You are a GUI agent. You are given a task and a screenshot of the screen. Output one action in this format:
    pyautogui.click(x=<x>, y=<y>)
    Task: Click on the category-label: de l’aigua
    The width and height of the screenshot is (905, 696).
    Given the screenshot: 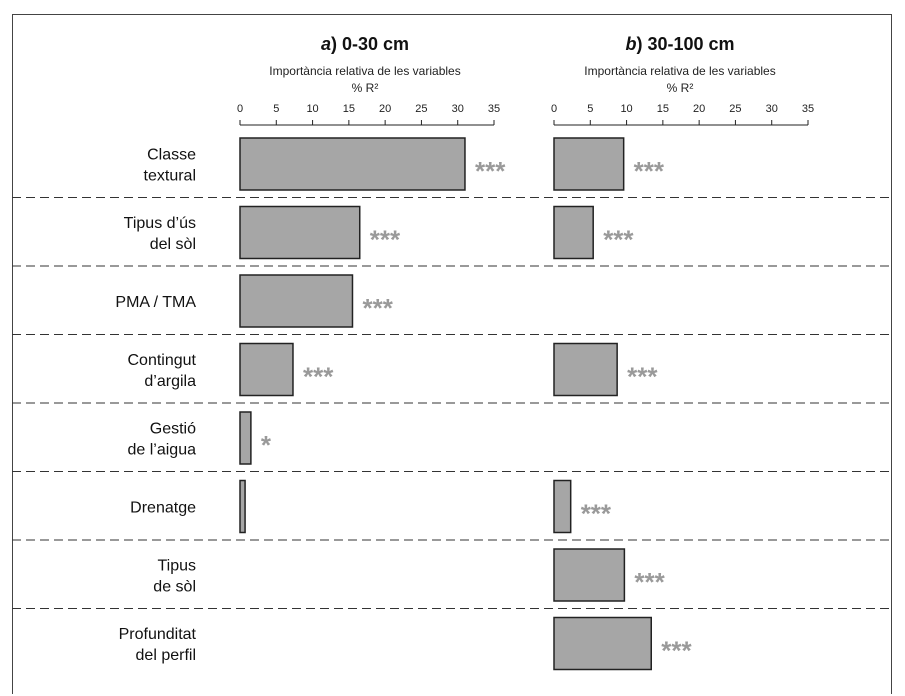 What is the action you would take?
    pyautogui.click(x=162, y=450)
    